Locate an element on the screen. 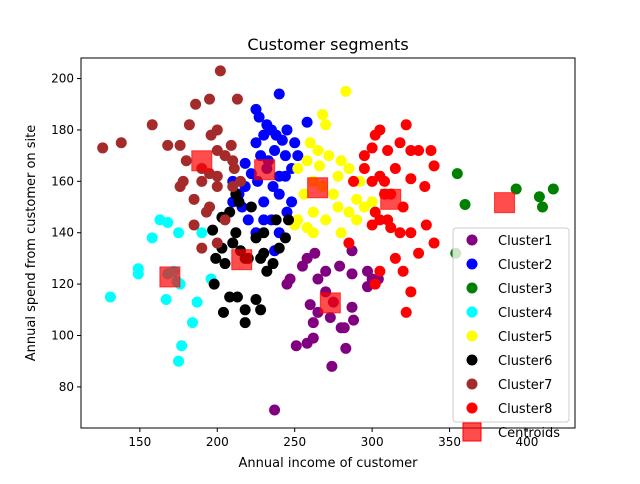 Image resolution: width=640 pixels, height=484 pixels. legend-label: Cluster6 is located at coordinates (525, 361).